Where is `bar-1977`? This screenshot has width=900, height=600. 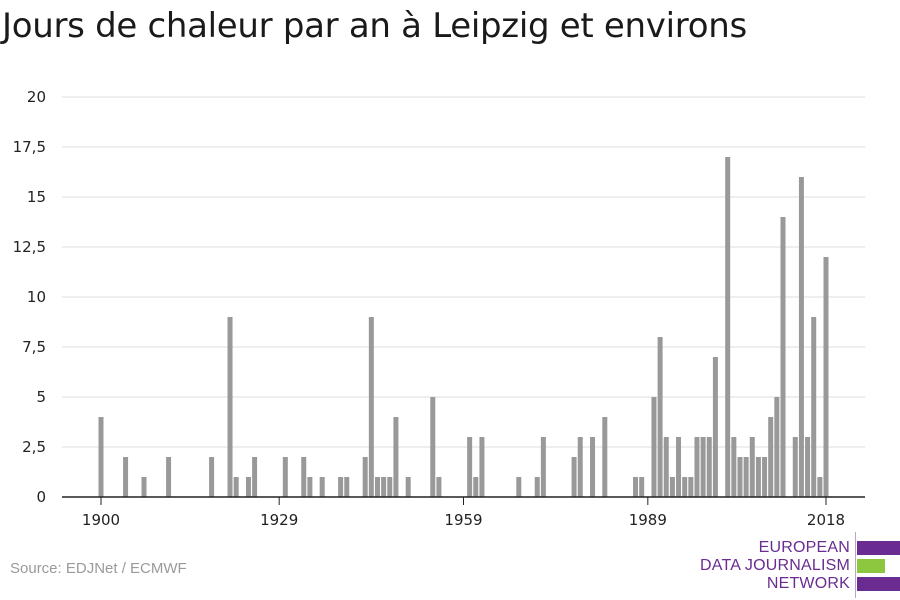
bar-1977 is located at coordinates (574, 477).